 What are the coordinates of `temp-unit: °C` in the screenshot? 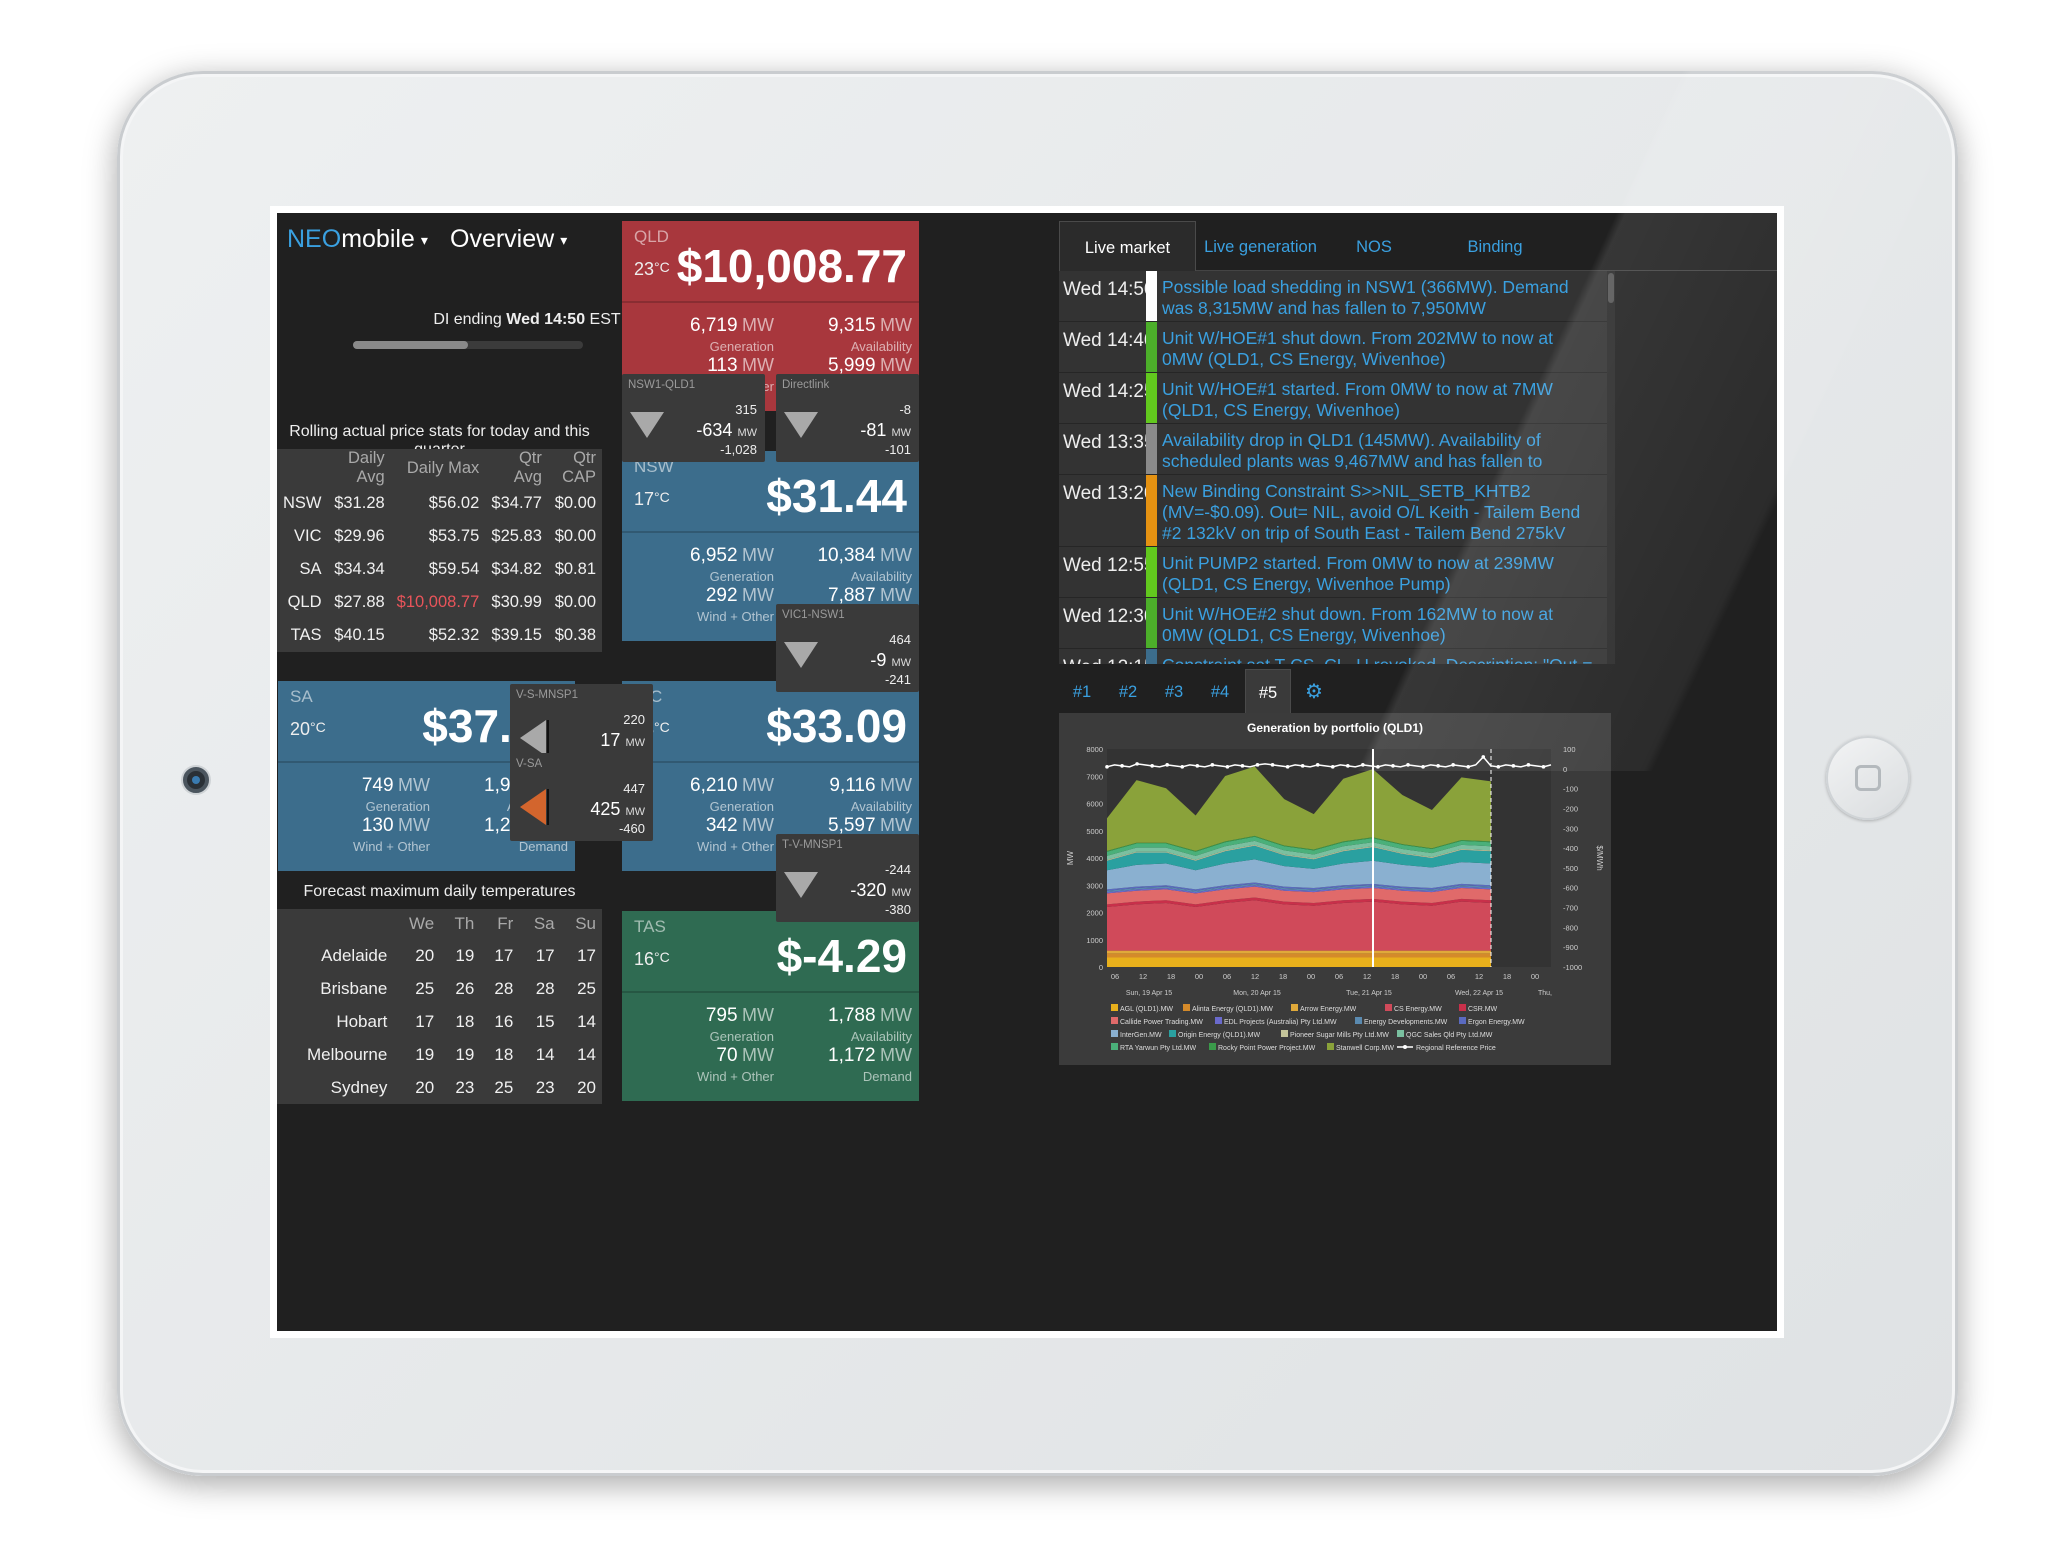 It's located at (662, 727).